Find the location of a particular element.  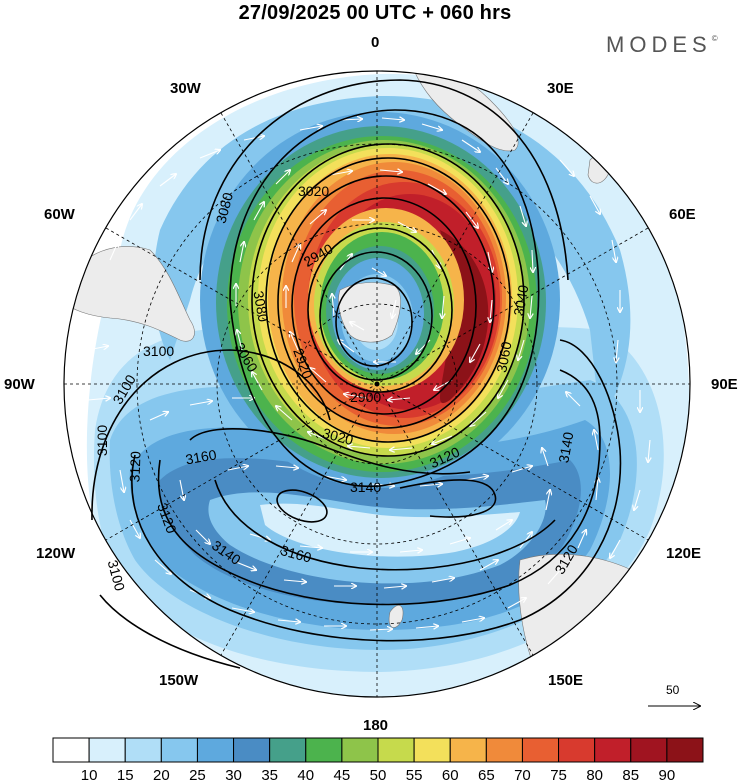

contour-label: 2900 is located at coordinates (365, 397).